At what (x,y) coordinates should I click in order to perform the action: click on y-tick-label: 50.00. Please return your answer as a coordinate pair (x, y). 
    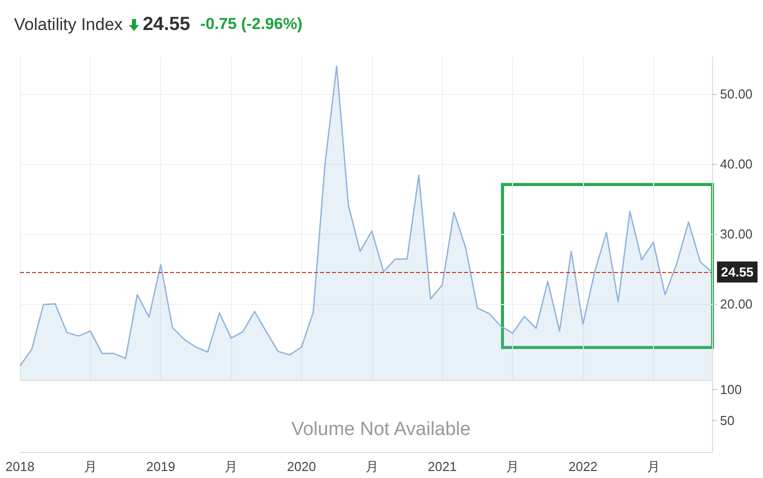
    Looking at the image, I should click on (736, 94).